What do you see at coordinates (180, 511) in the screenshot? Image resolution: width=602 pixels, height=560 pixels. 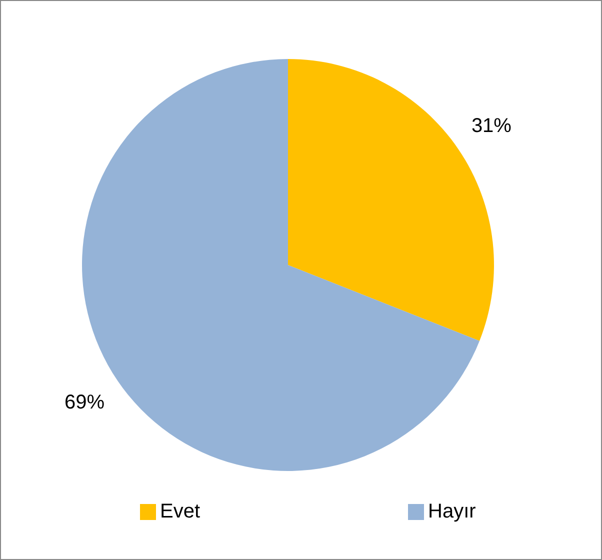 I see `legend-label: Evet` at bounding box center [180, 511].